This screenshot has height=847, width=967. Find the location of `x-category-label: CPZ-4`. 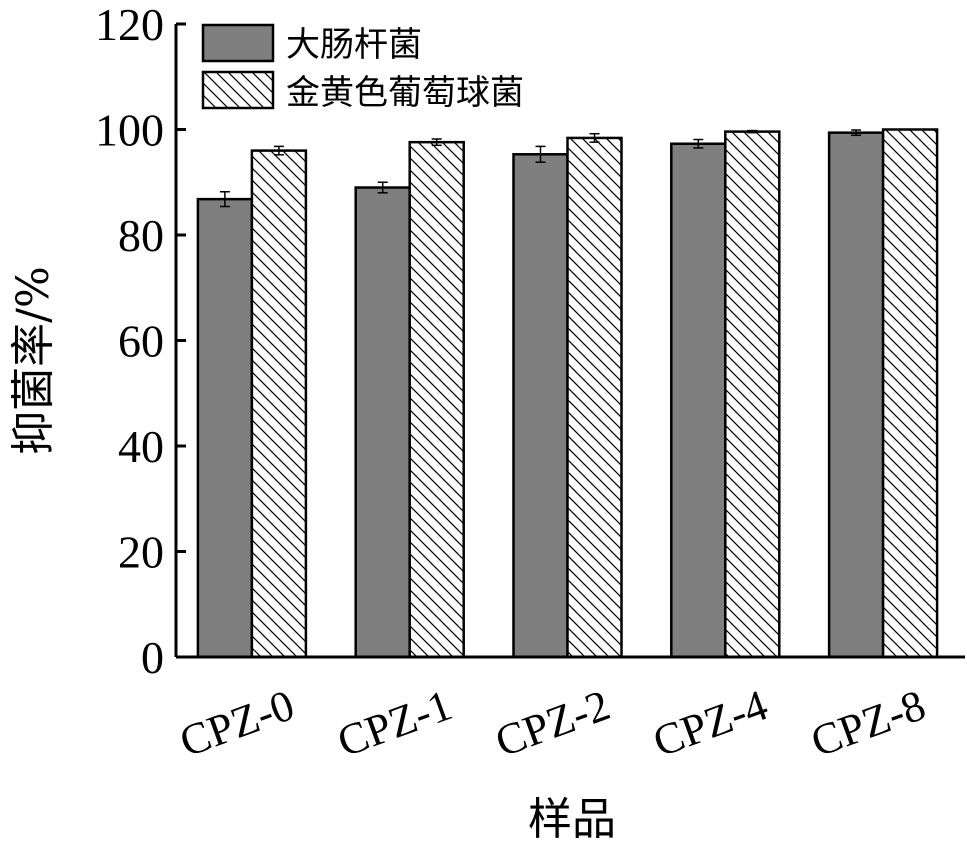

x-category-label: CPZ-4 is located at coordinates (710, 723).